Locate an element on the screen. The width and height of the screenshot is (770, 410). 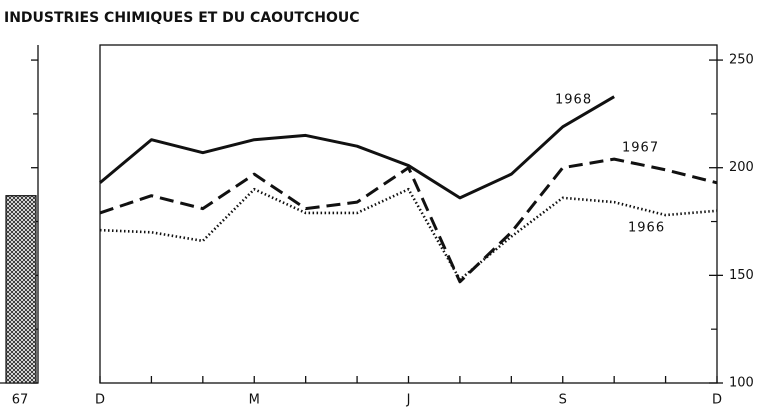
y-tick-label: 100 is located at coordinates (741, 383).